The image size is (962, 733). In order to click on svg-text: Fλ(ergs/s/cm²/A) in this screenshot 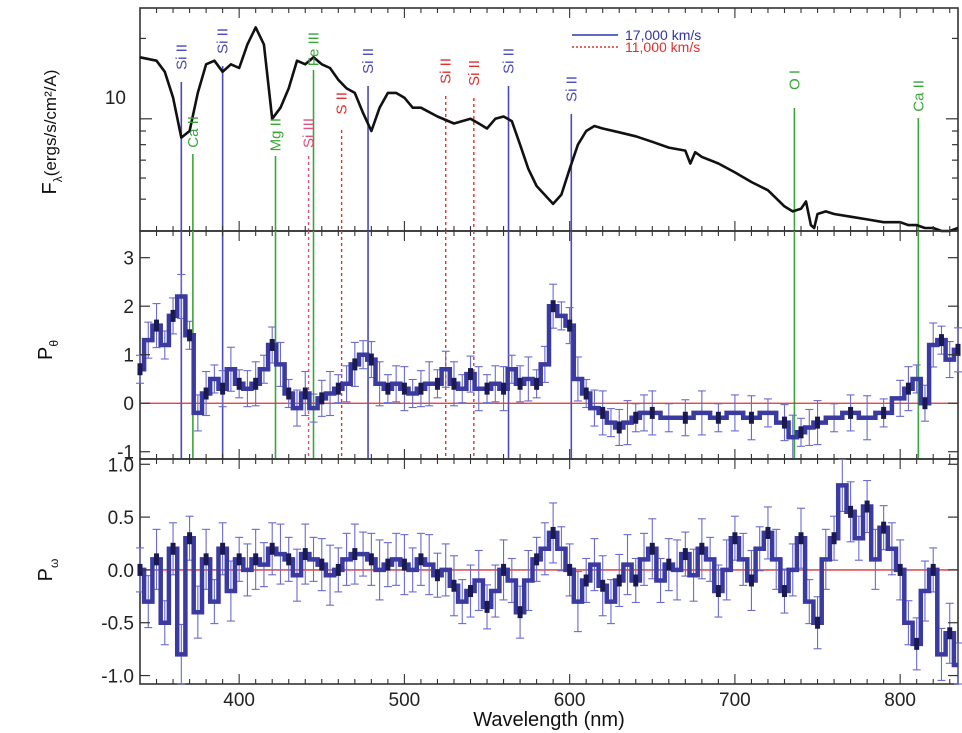, I will do `click(52, 132)`.